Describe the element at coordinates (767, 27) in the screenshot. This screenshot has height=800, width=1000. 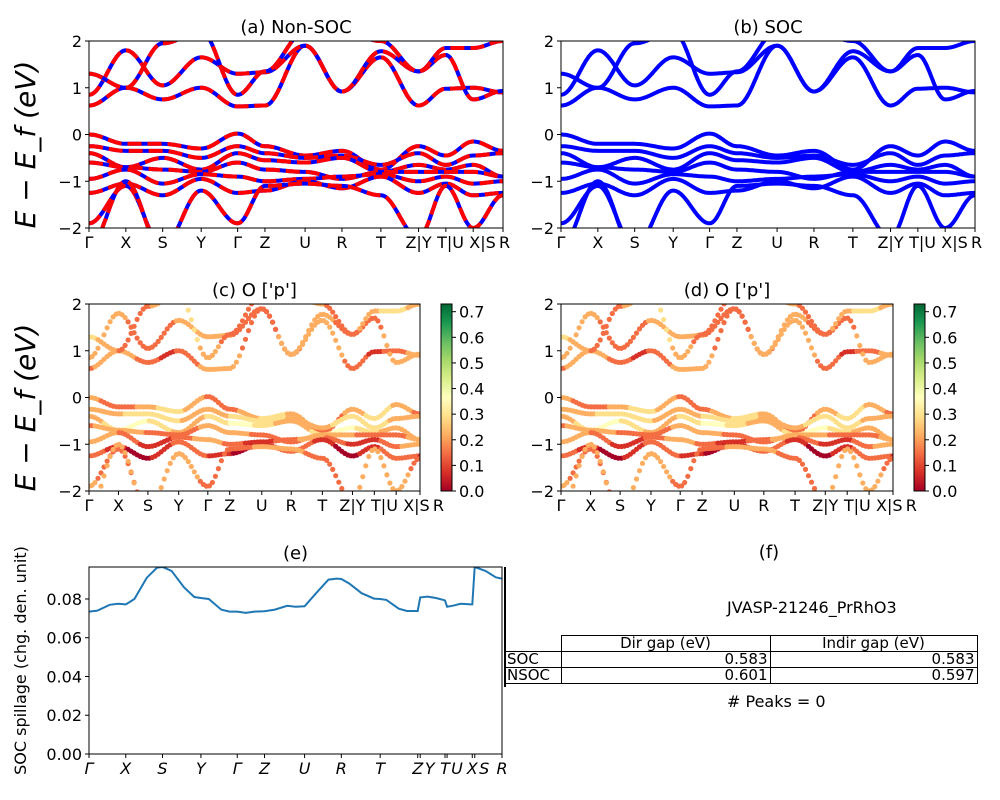
I see `panel-title: (b) SOC` at that location.